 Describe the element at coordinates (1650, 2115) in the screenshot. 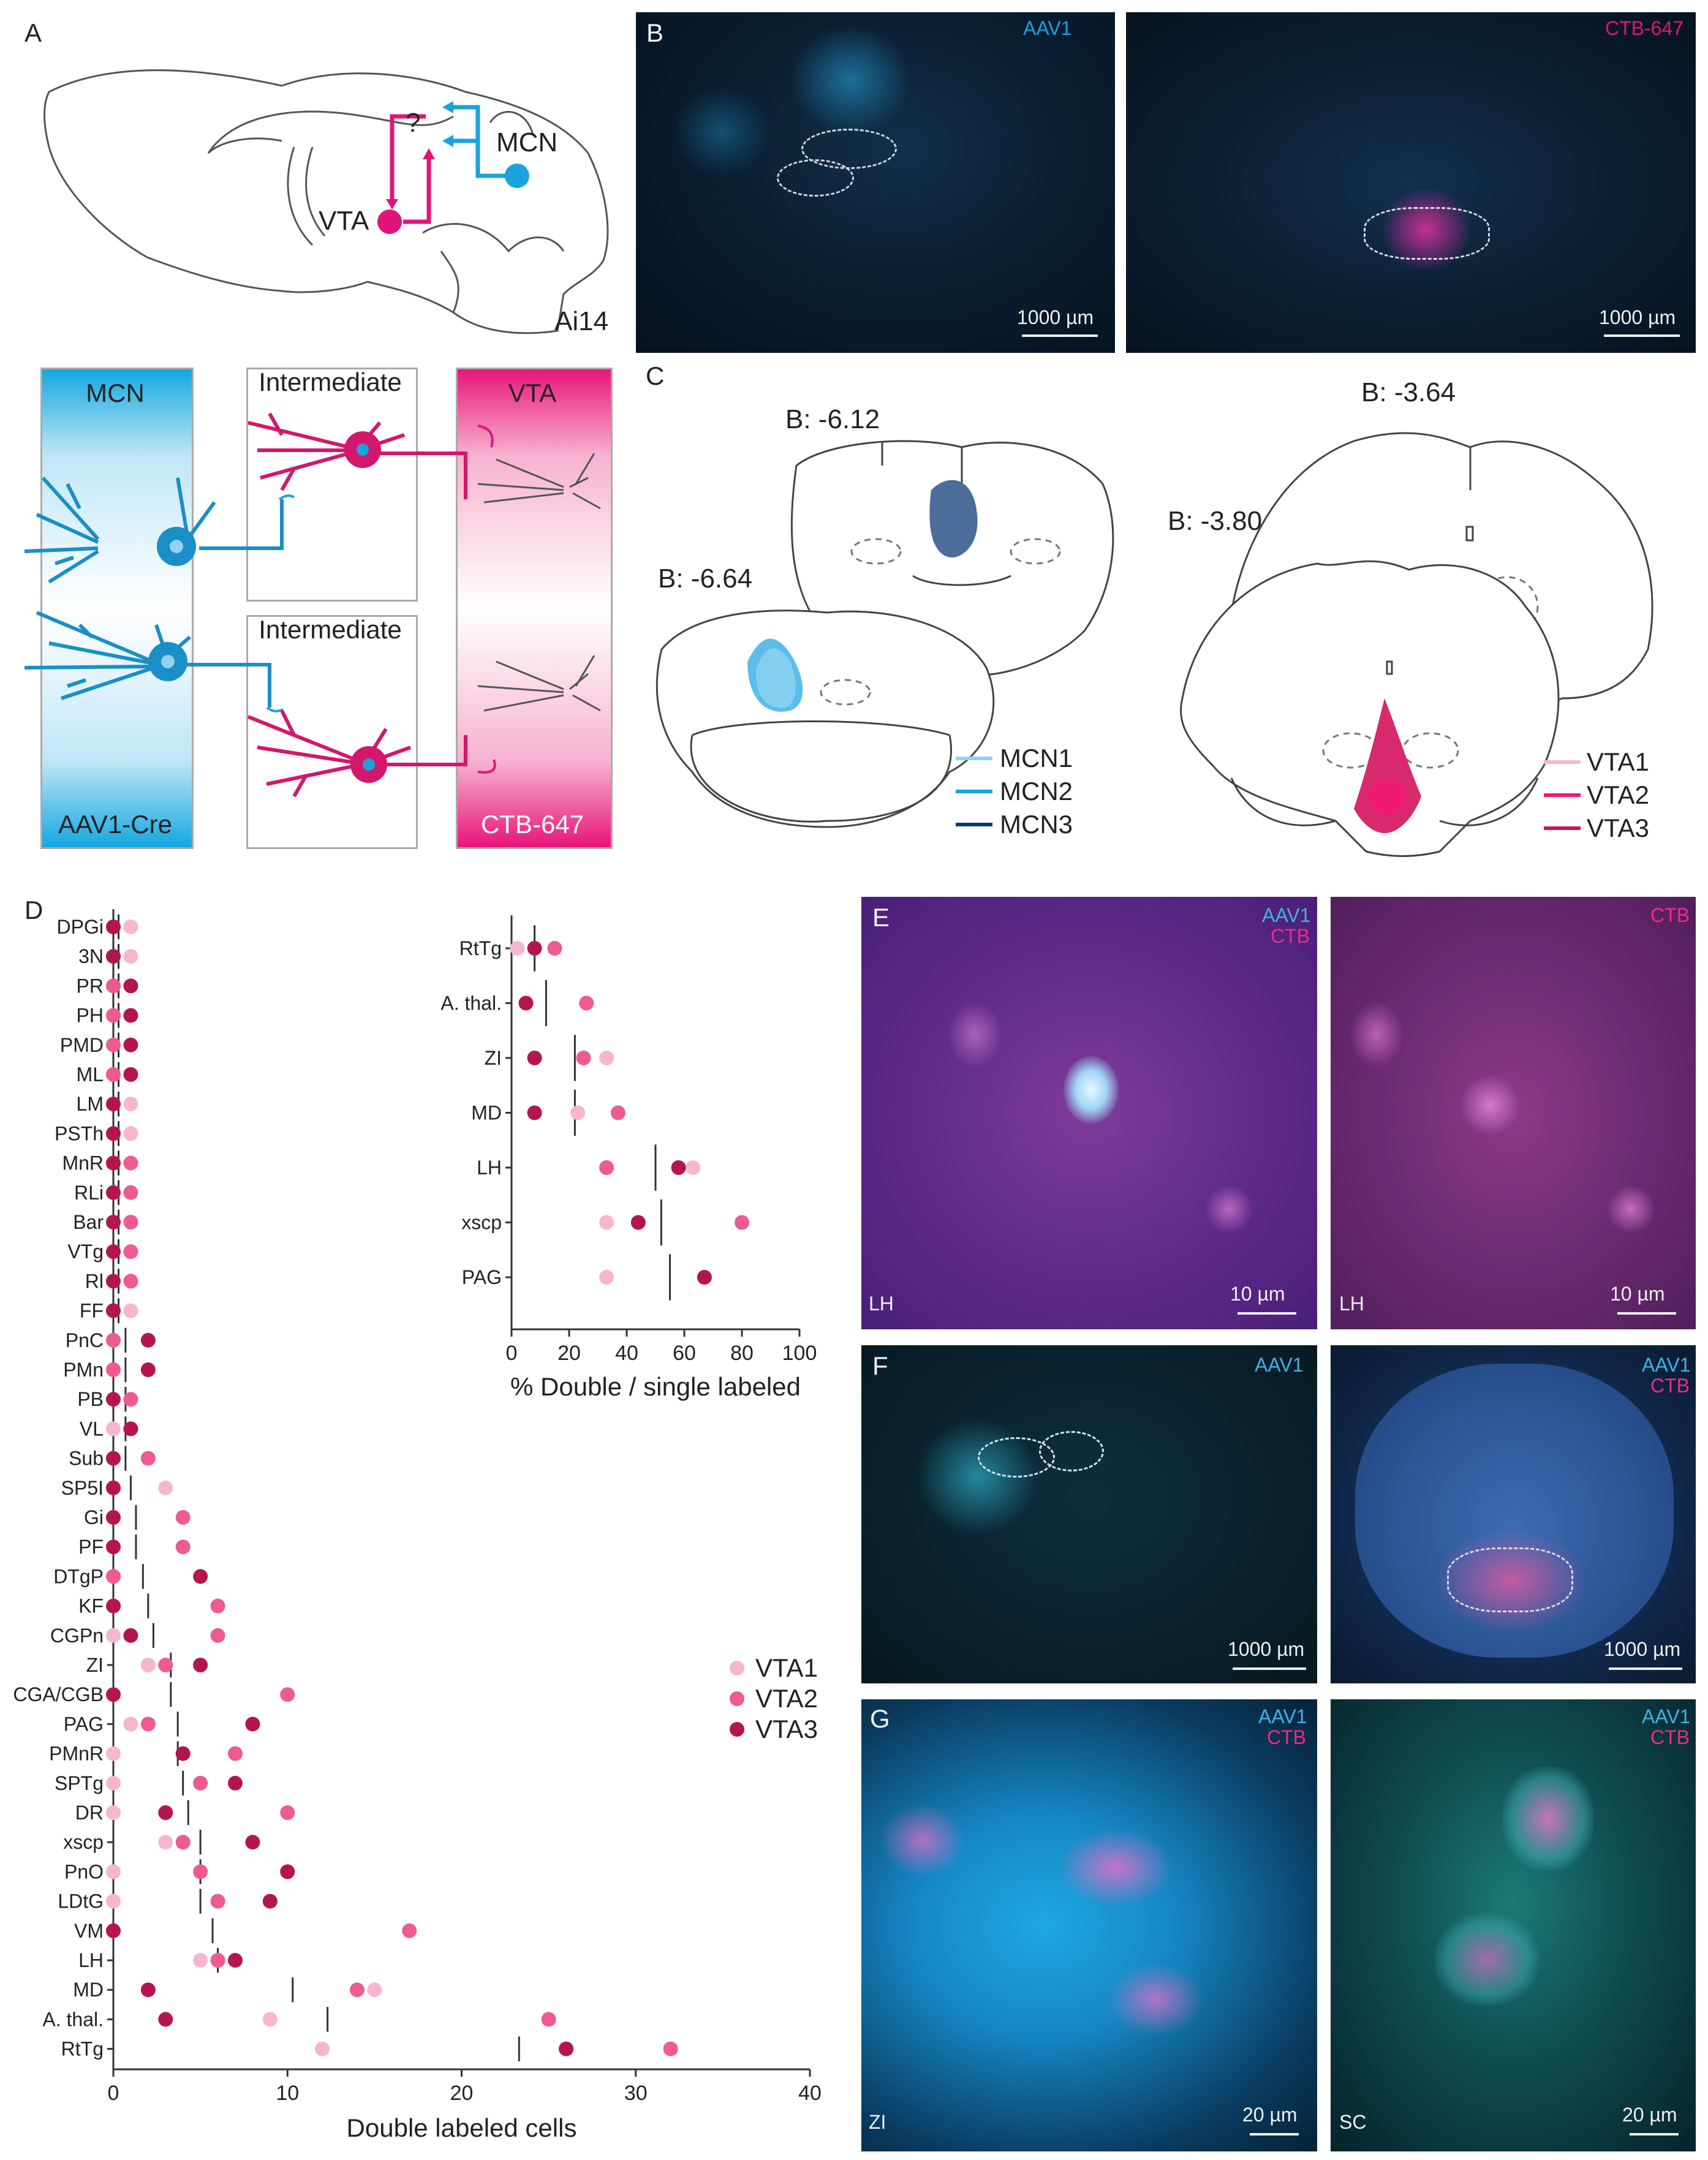

I see `scale-bar-label: 20 µm` at that location.